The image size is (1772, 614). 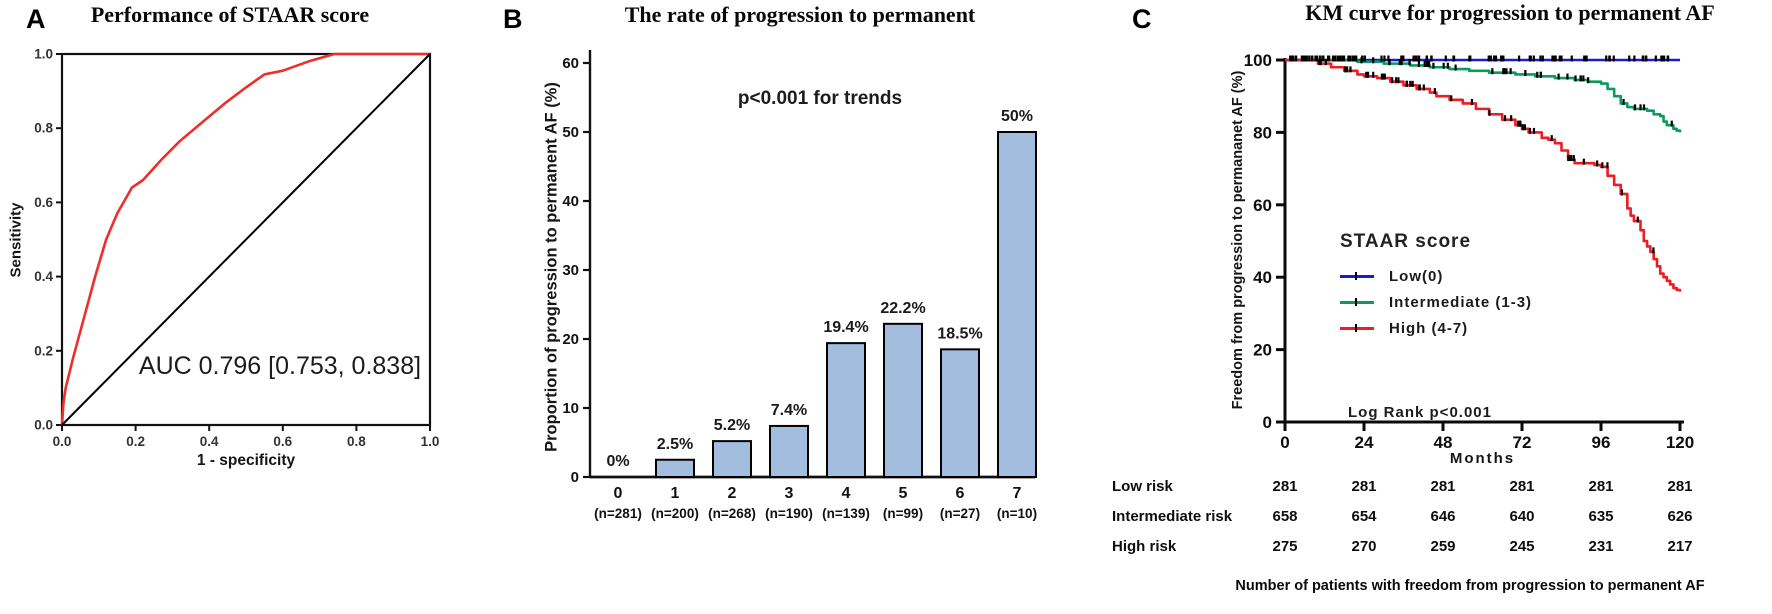 I want to click on y-tick-label: 1.0, so click(x=43, y=54).